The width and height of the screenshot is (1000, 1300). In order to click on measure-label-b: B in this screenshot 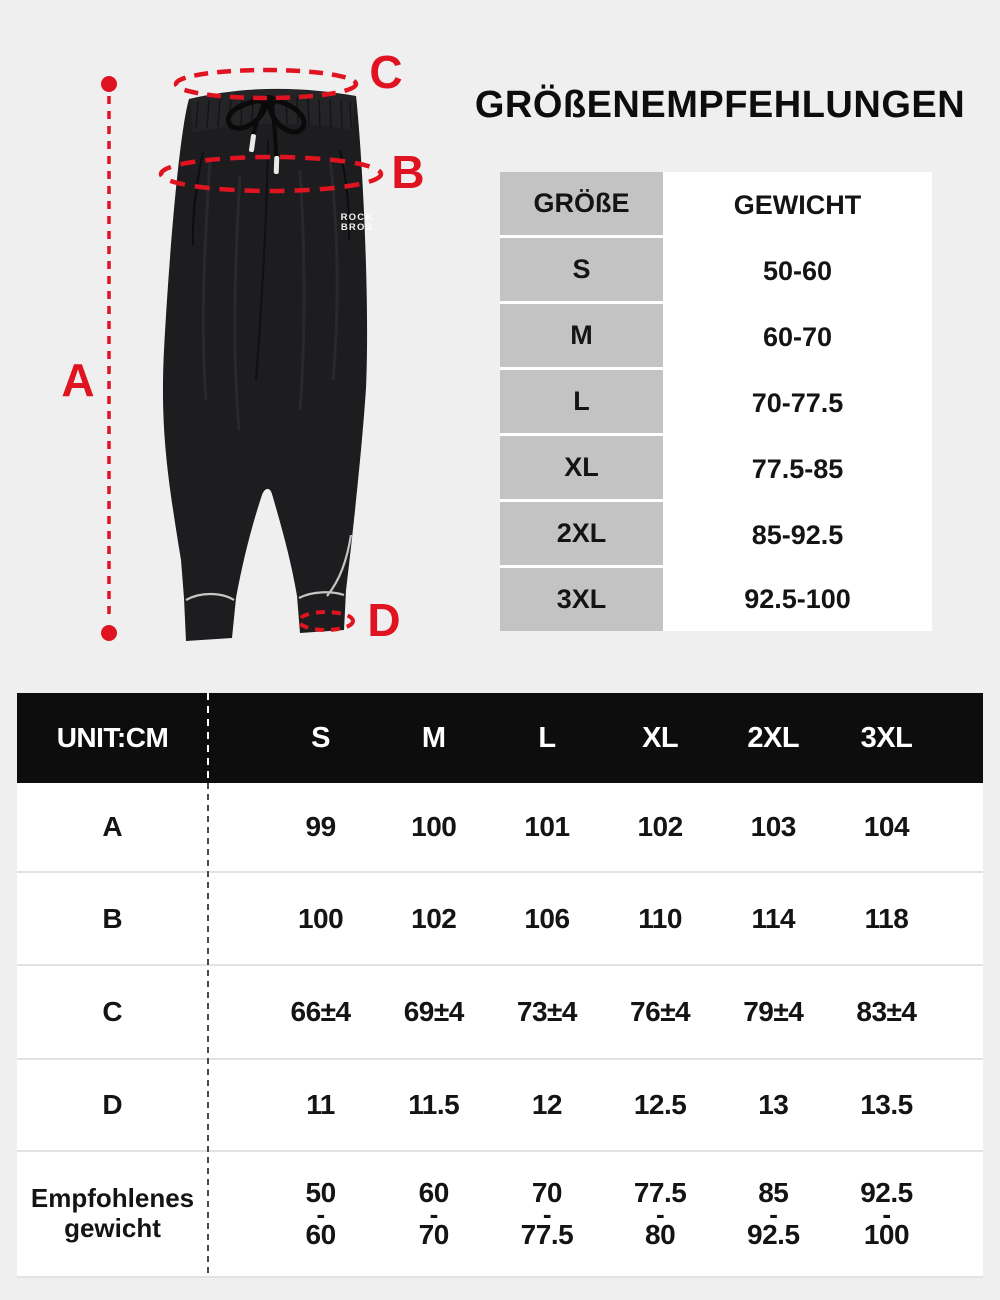, I will do `click(407, 172)`.